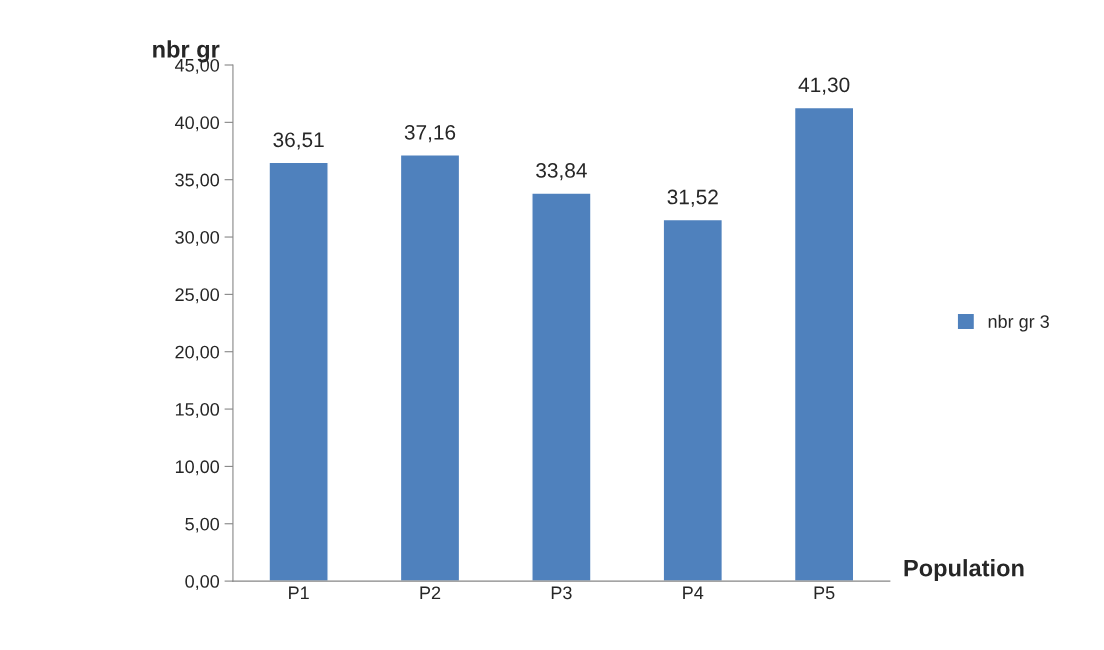  What do you see at coordinates (430, 133) in the screenshot?
I see `data-label: 37,16` at bounding box center [430, 133].